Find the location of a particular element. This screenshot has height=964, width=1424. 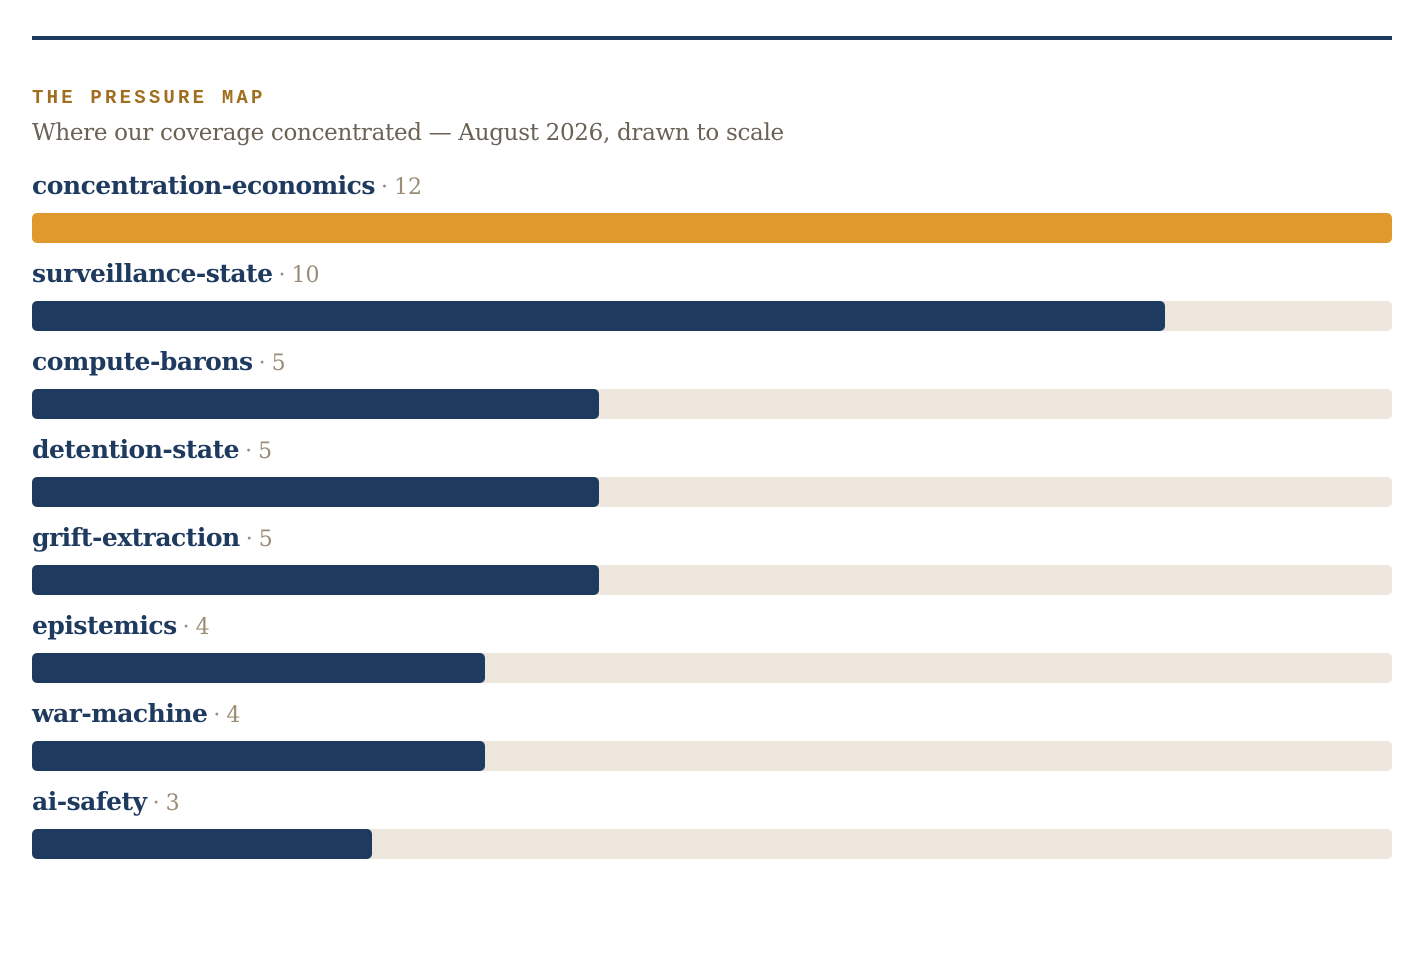

bar-grift-extraction is located at coordinates (315, 580).